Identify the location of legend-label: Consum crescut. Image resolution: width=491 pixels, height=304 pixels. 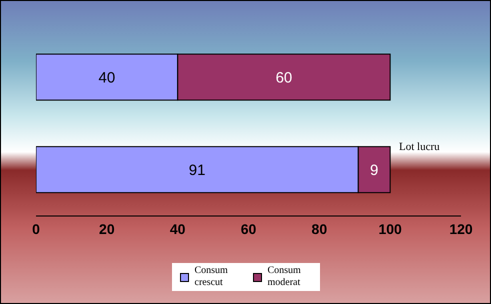
(211, 277).